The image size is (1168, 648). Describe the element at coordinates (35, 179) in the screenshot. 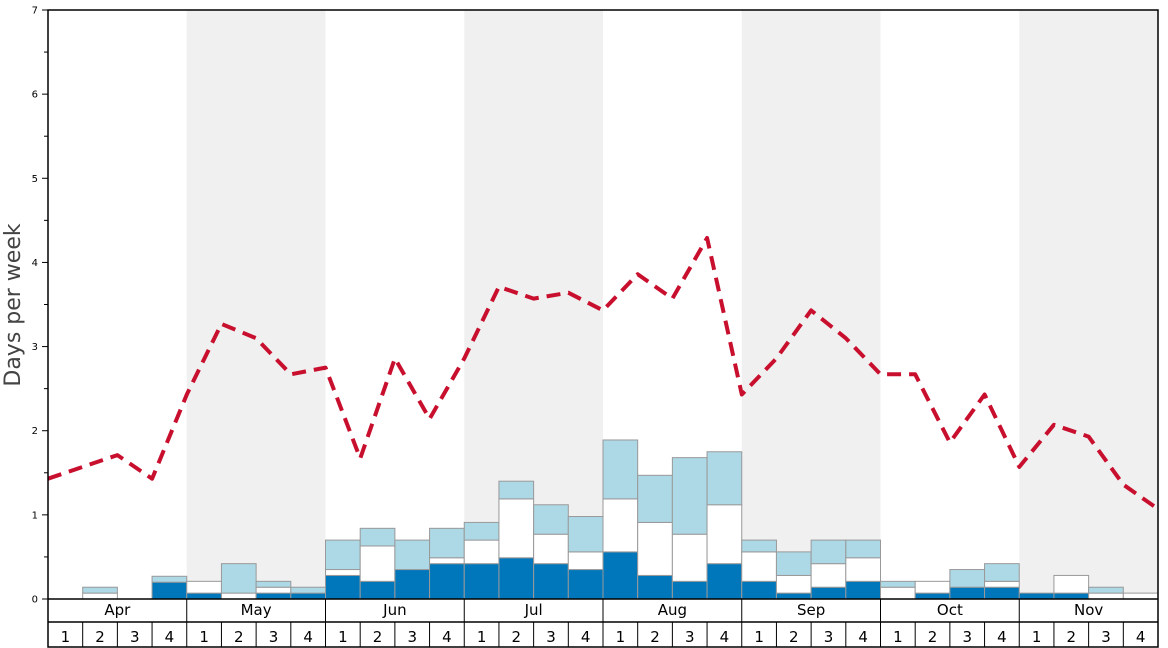

I see `y-tick-label: 5` at that location.